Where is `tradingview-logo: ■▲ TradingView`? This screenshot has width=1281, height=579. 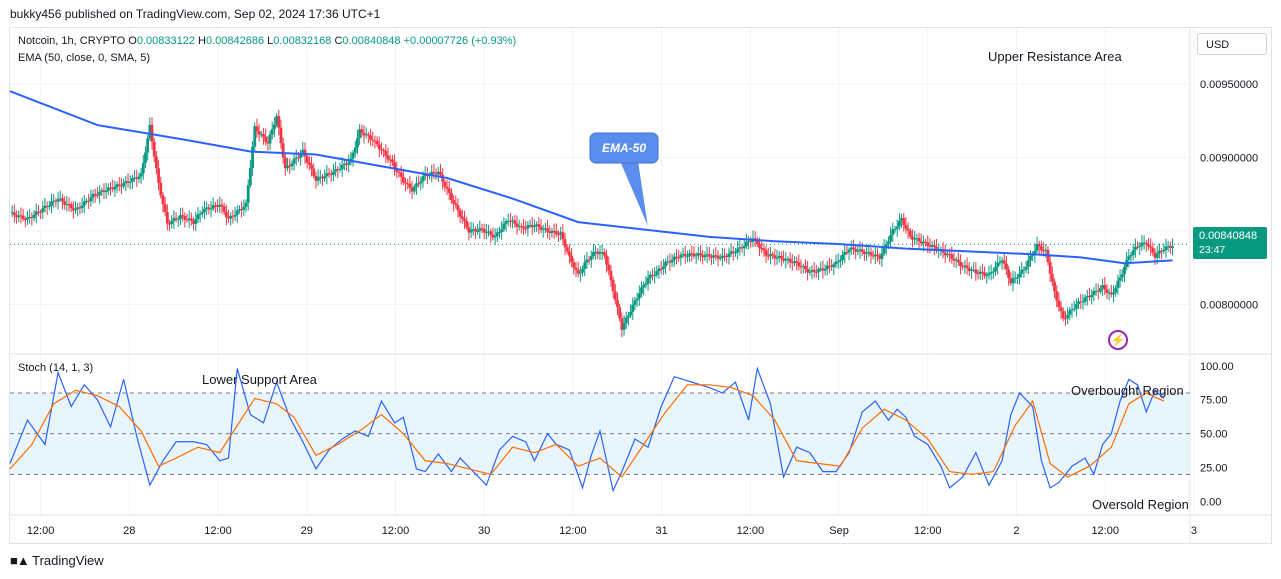 tradingview-logo: ■▲ TradingView is located at coordinates (57, 560).